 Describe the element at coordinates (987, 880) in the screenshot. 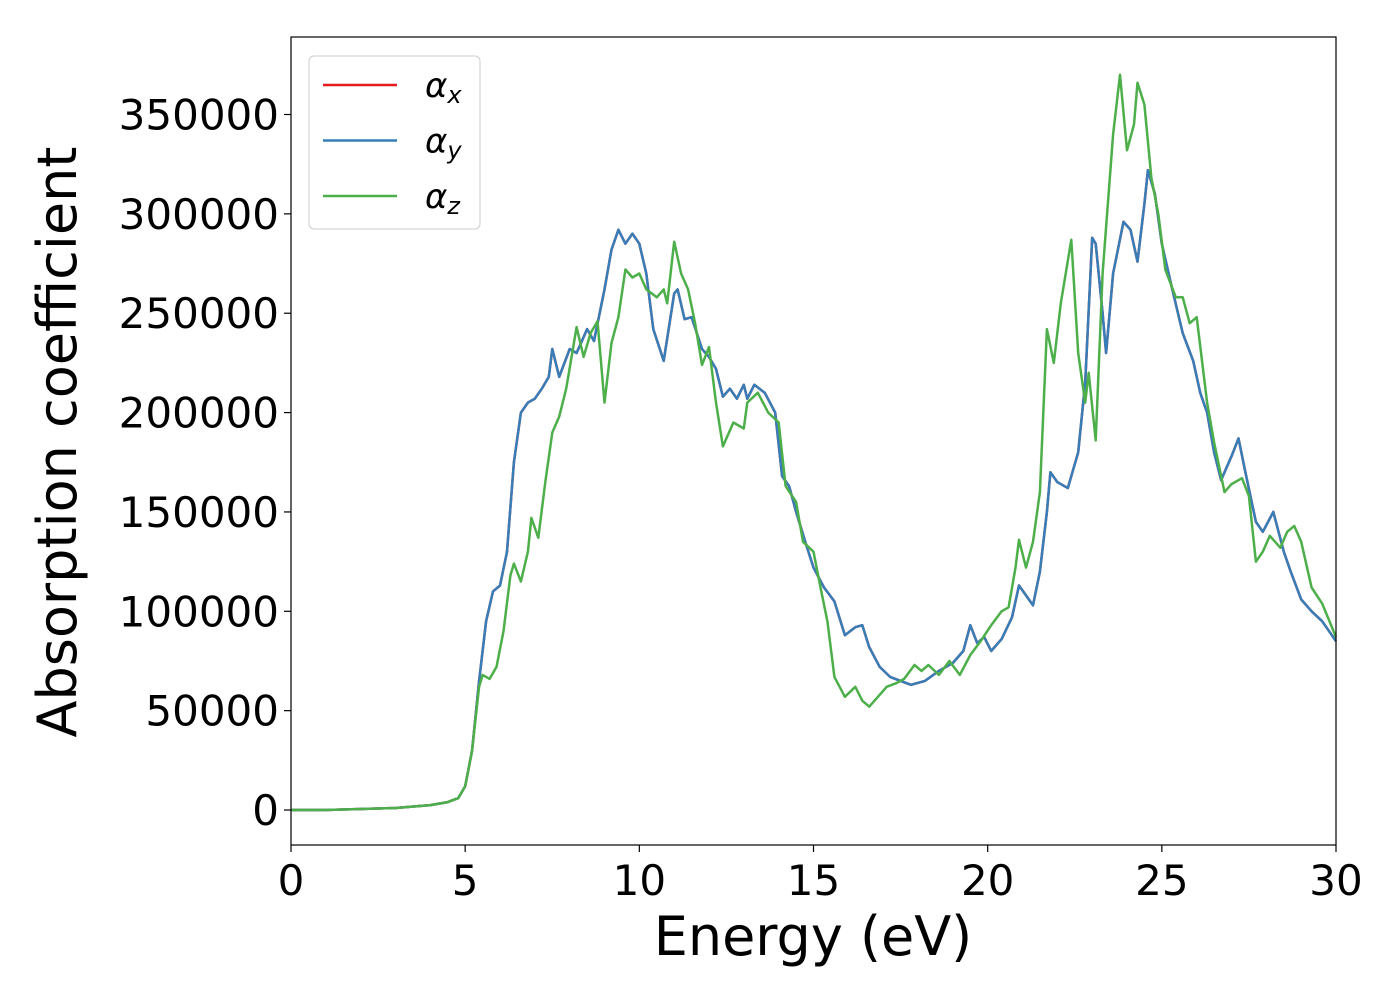

I see `x-tick-label: 20` at that location.